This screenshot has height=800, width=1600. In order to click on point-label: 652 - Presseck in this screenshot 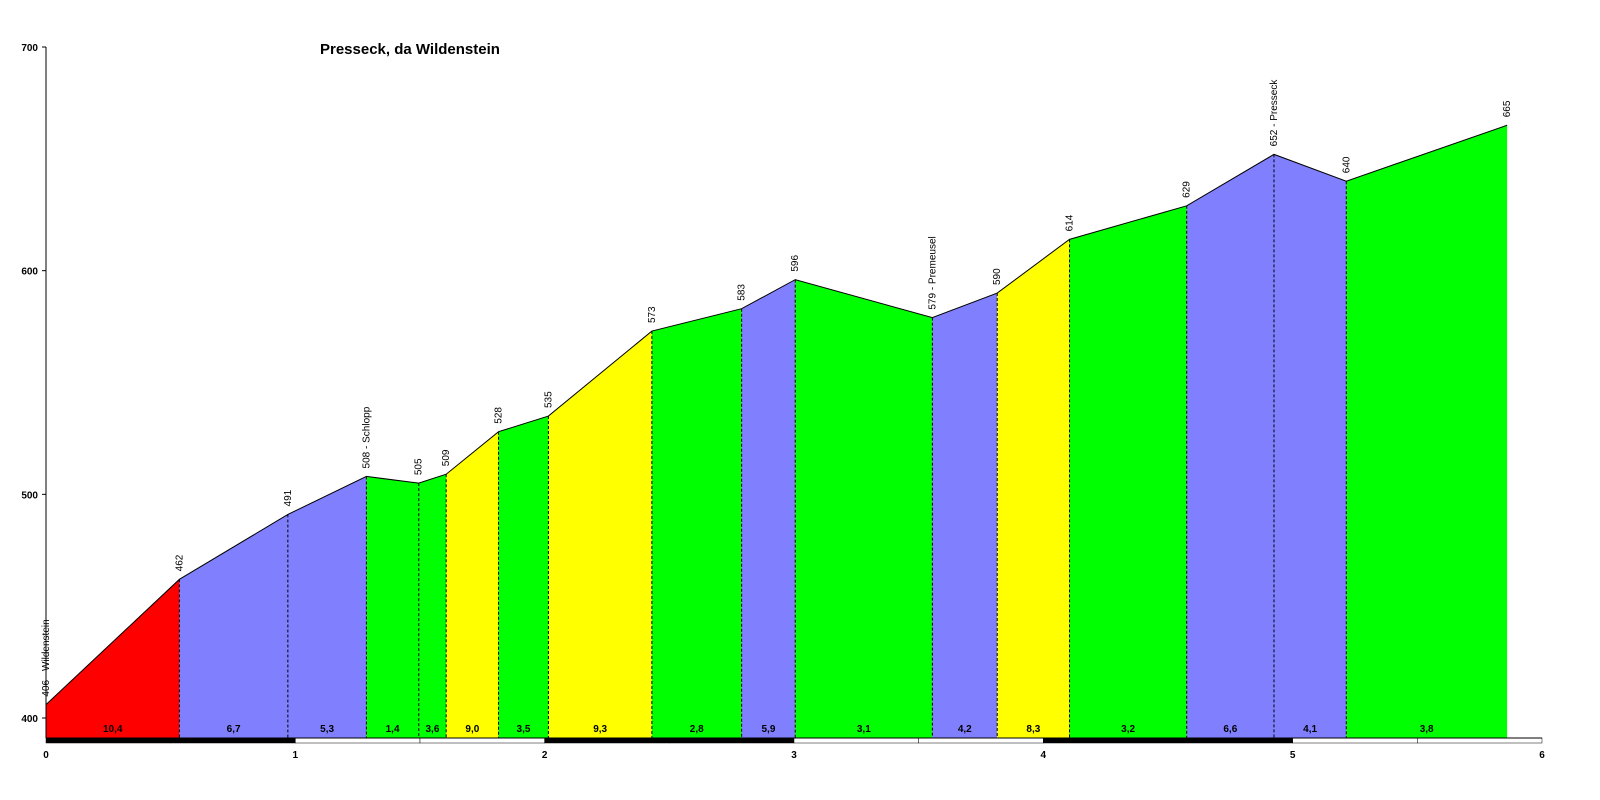, I will do `click(1274, 113)`.